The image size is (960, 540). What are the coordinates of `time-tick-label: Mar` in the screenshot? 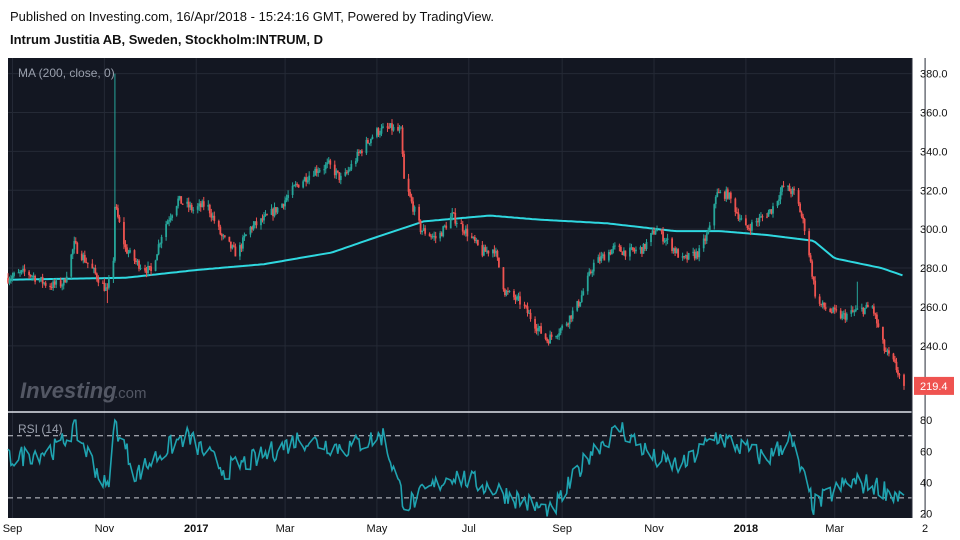 It's located at (285, 529).